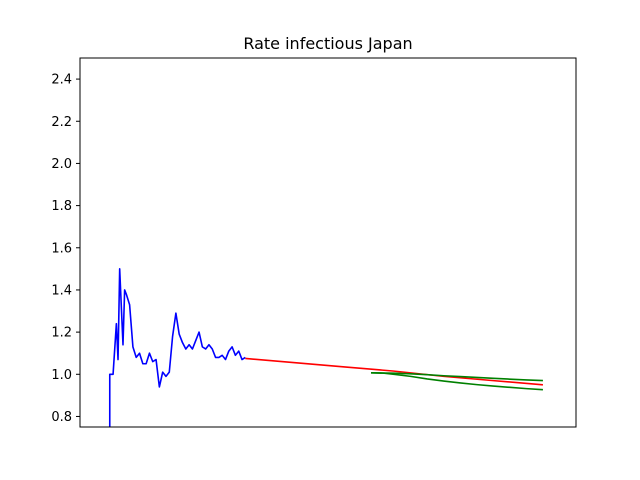 This screenshot has width=640, height=480. What do you see at coordinates (61, 375) in the screenshot?
I see `y-tick-label: 1.0` at bounding box center [61, 375].